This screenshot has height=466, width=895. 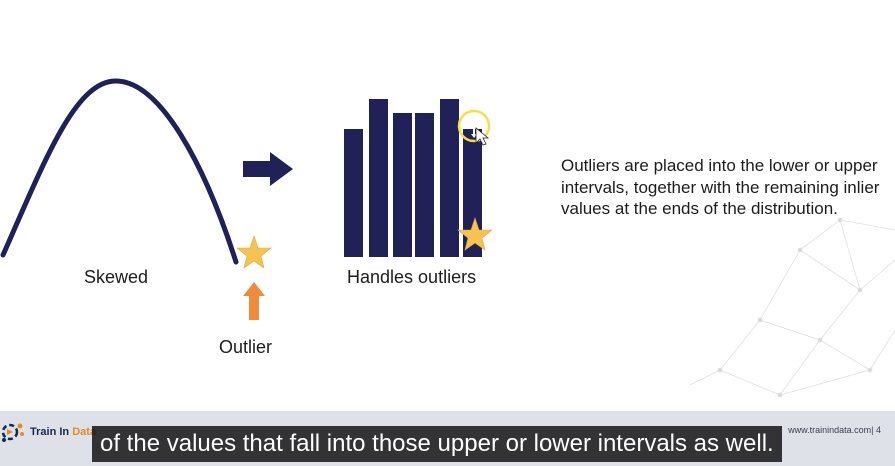 I want to click on logo-icon, so click(x=12, y=432).